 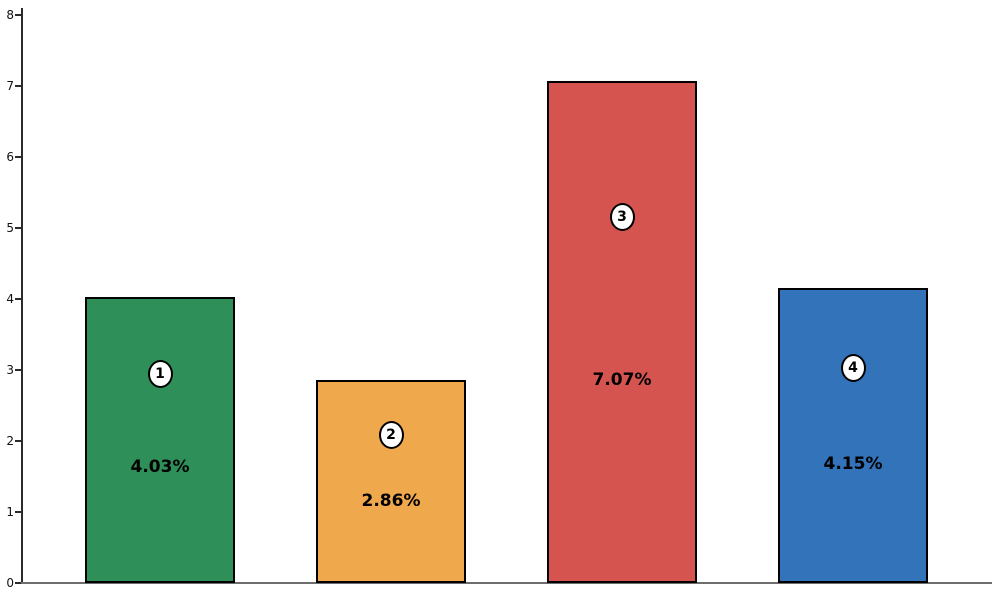 What do you see at coordinates (10, 86) in the screenshot?
I see `y-tick-label: 7` at bounding box center [10, 86].